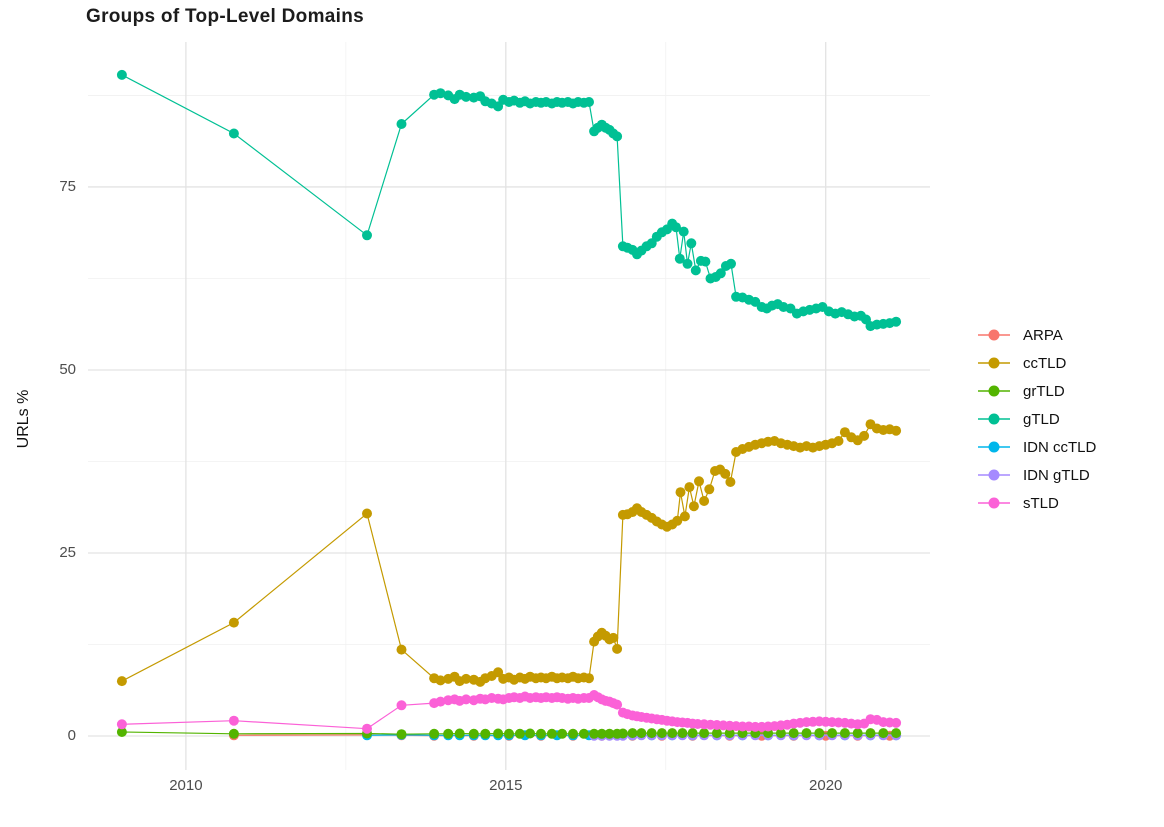  What do you see at coordinates (1043, 335) in the screenshot?
I see `legend-label: ARPA` at bounding box center [1043, 335].